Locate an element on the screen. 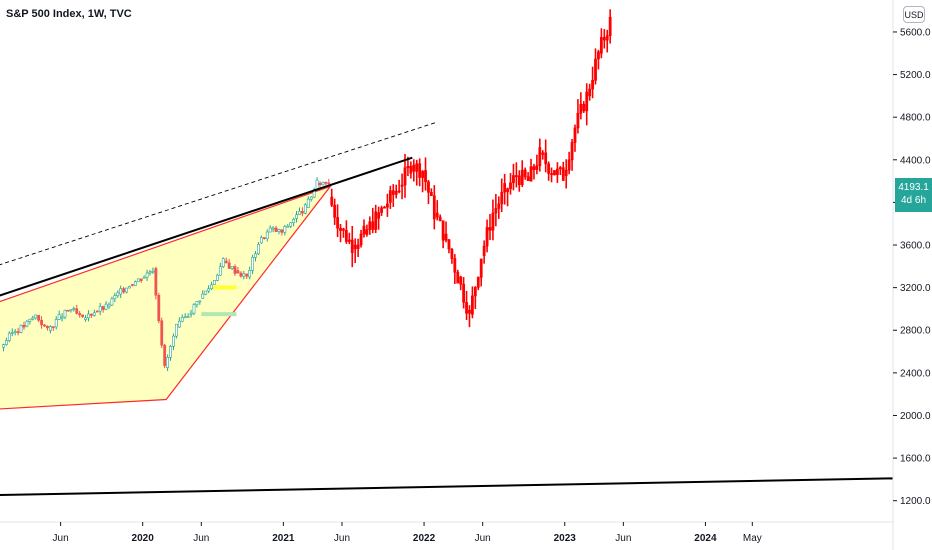 This screenshot has width=932, height=550. x-tick-label: May is located at coordinates (752, 538).